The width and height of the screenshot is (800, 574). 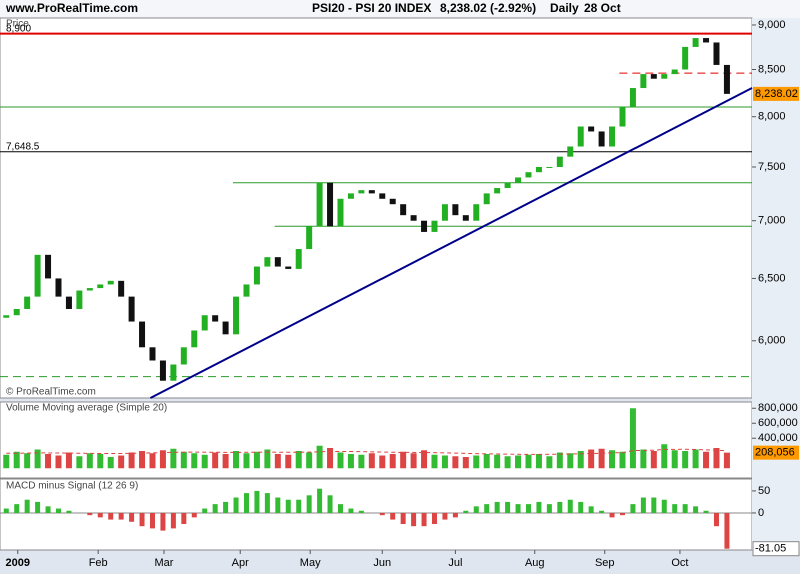 I want to click on header-bar, so click(x=400, y=9).